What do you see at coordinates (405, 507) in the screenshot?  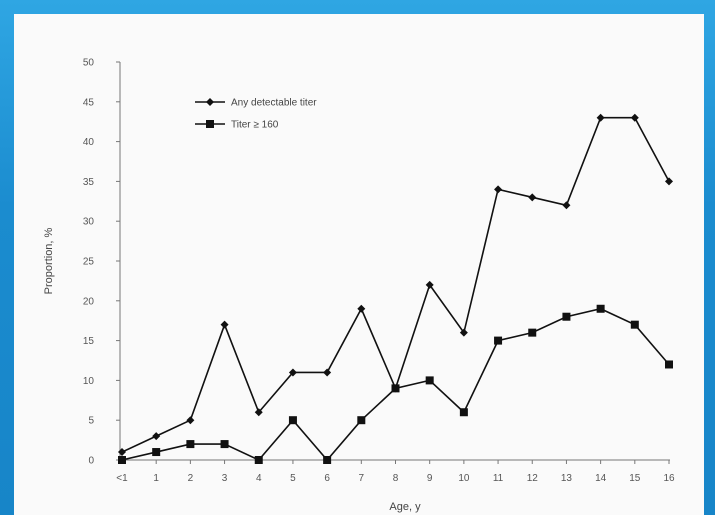 I see `x-axis-title: Age, y` at bounding box center [405, 507].